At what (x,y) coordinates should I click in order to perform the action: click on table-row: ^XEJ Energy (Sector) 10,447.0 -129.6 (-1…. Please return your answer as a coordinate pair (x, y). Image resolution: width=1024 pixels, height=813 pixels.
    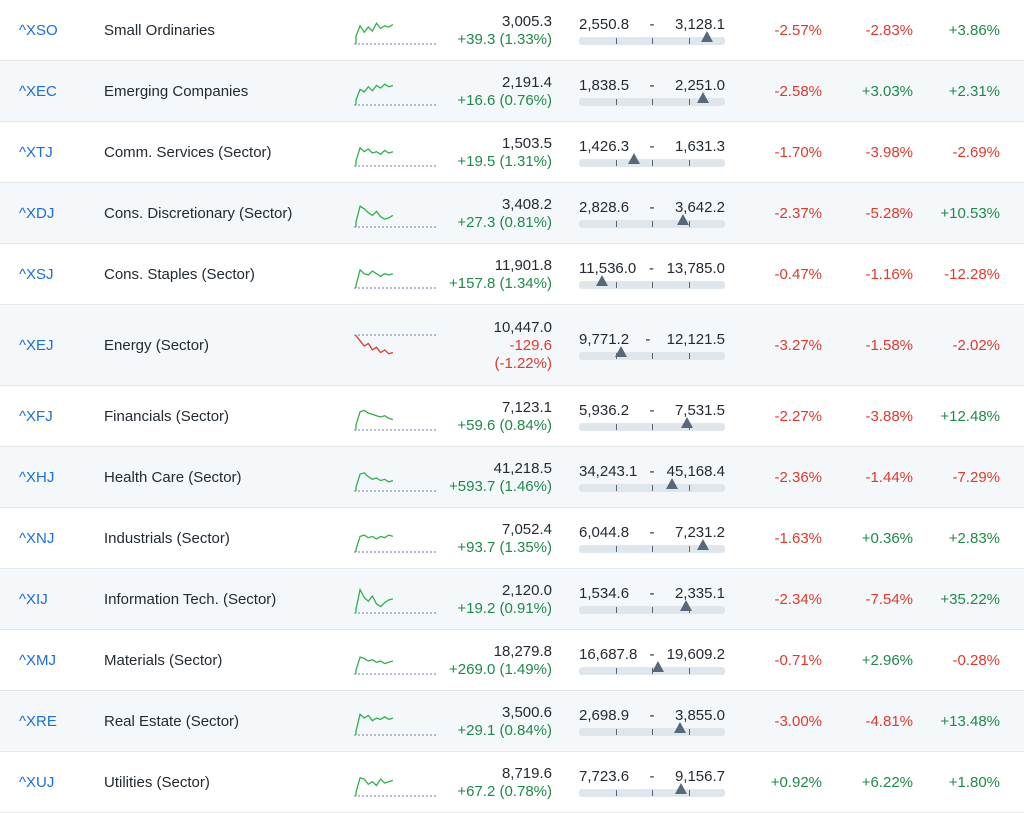
    Looking at the image, I should click on (512, 345).